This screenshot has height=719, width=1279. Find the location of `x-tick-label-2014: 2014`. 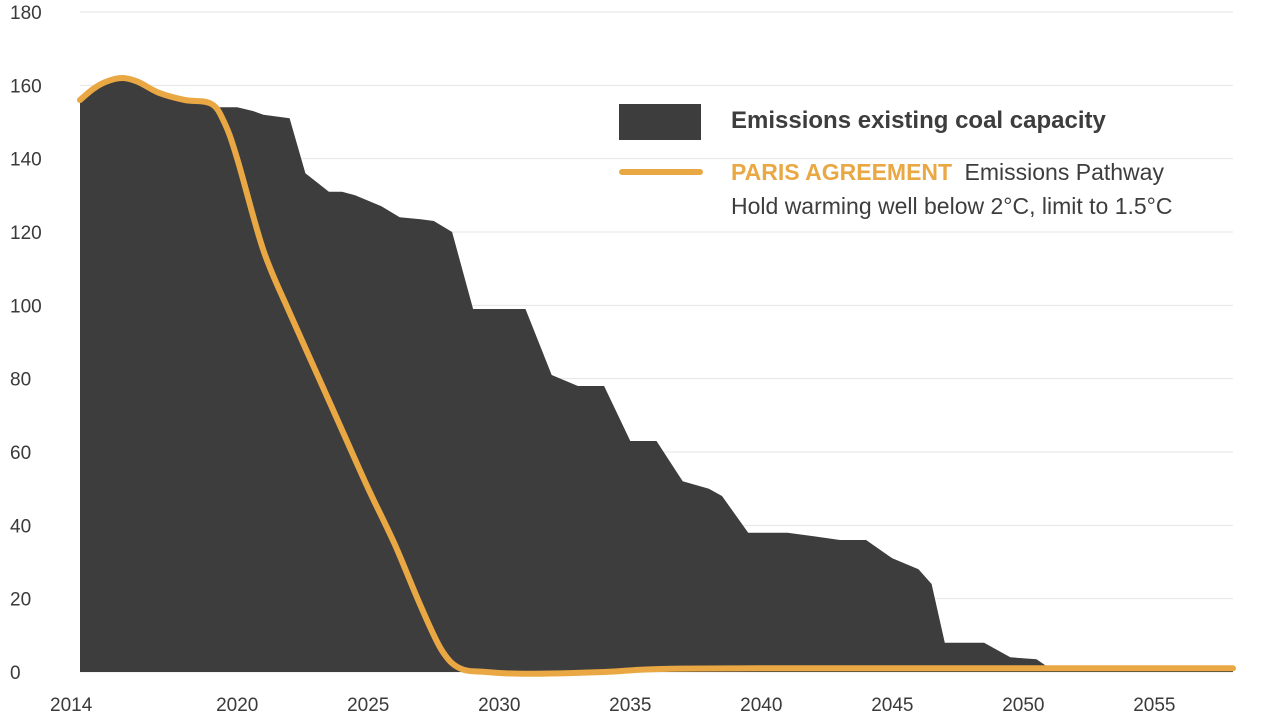

x-tick-label-2014: 2014 is located at coordinates (71, 705).